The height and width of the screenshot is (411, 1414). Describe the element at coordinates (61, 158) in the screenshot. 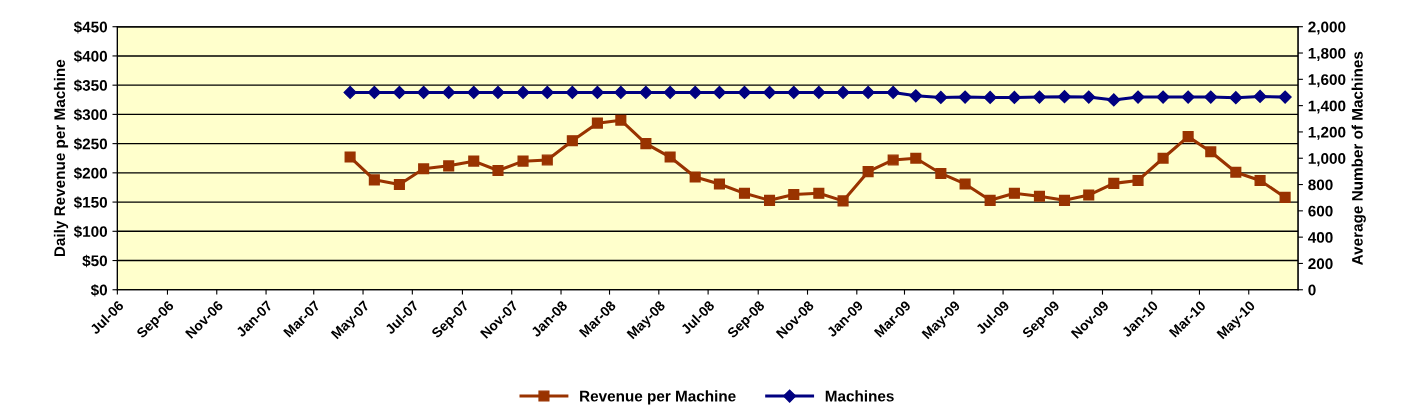

I see `y-axis-title: Daily Revenue per Machine` at that location.